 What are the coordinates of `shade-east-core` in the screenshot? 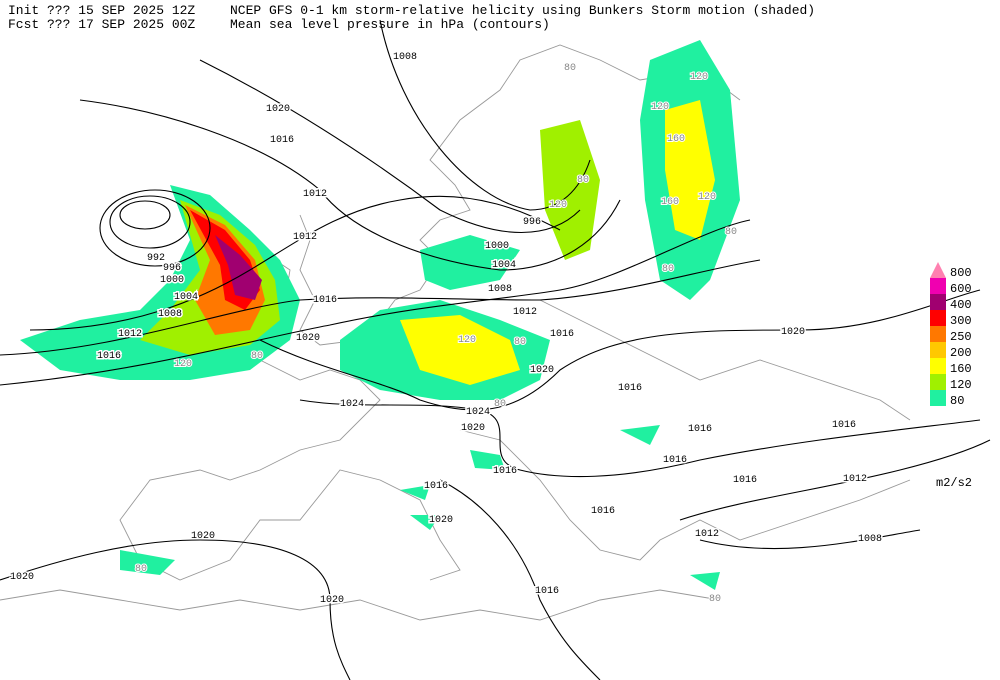 It's located at (690, 170).